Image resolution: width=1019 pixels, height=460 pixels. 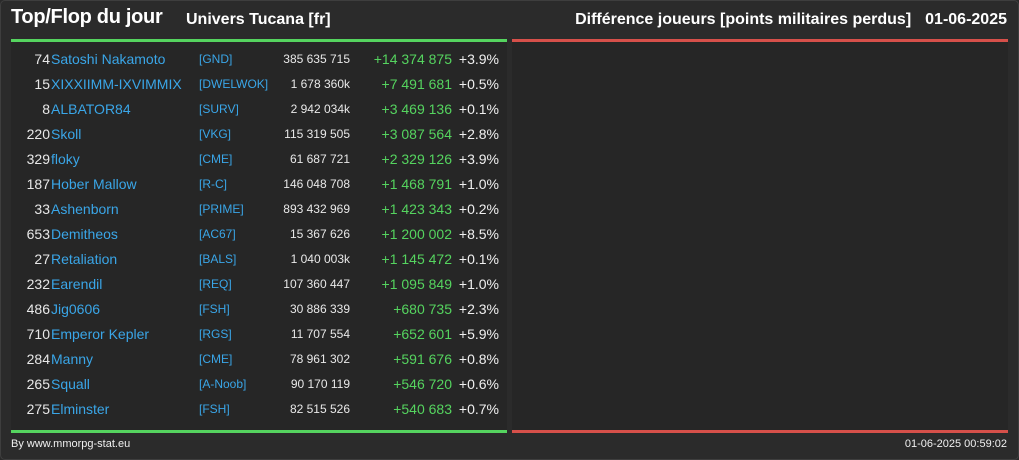 I want to click on player-diff: +3 087 564, so click(x=416, y=134).